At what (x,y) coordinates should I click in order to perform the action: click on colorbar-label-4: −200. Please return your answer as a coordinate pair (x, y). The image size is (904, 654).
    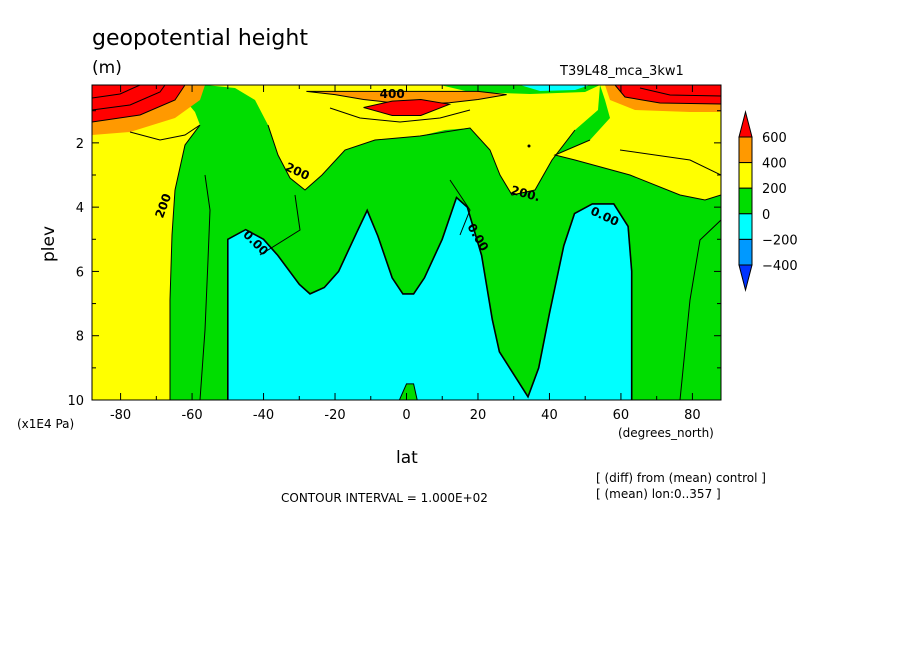
    Looking at the image, I should click on (780, 240).